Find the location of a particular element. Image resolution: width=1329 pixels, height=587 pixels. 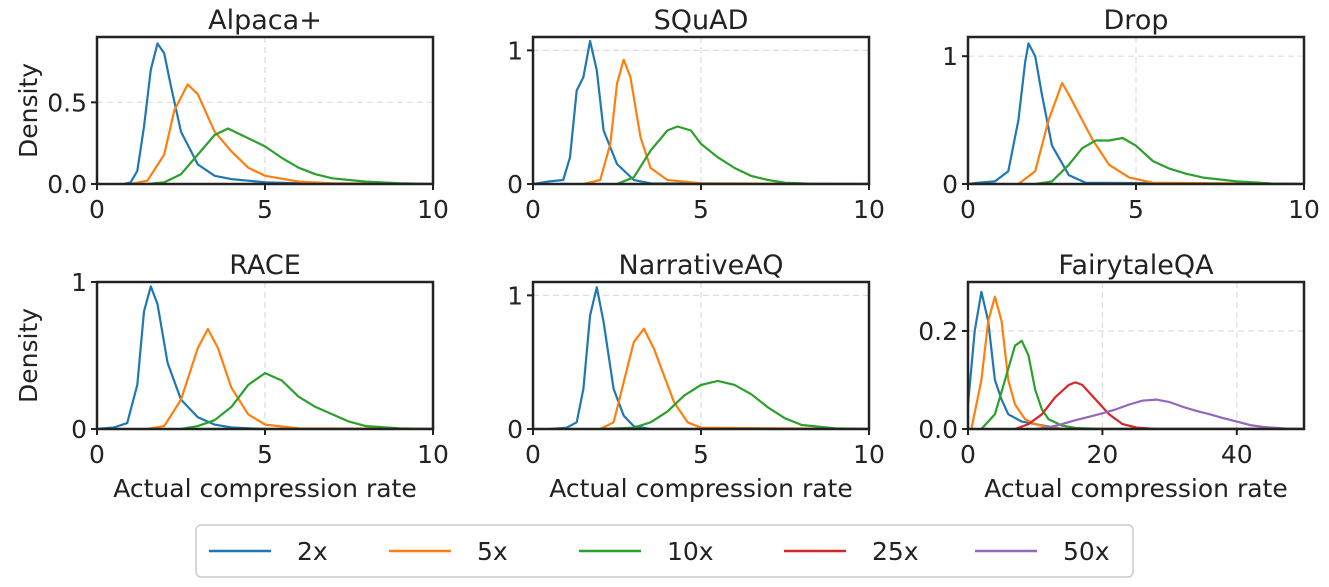

panel-title: NarrativeAQ is located at coordinates (701, 265).